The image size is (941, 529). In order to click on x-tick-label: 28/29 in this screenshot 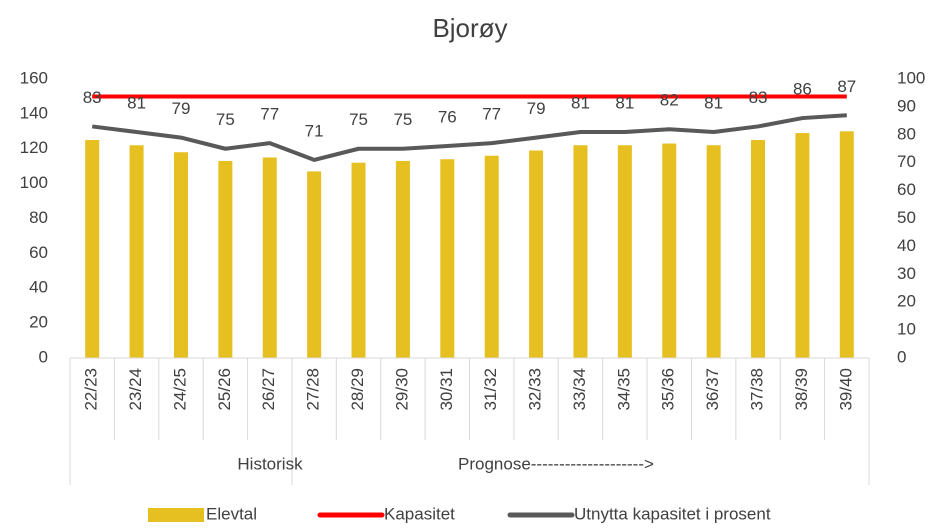, I will do `click(357, 389)`.